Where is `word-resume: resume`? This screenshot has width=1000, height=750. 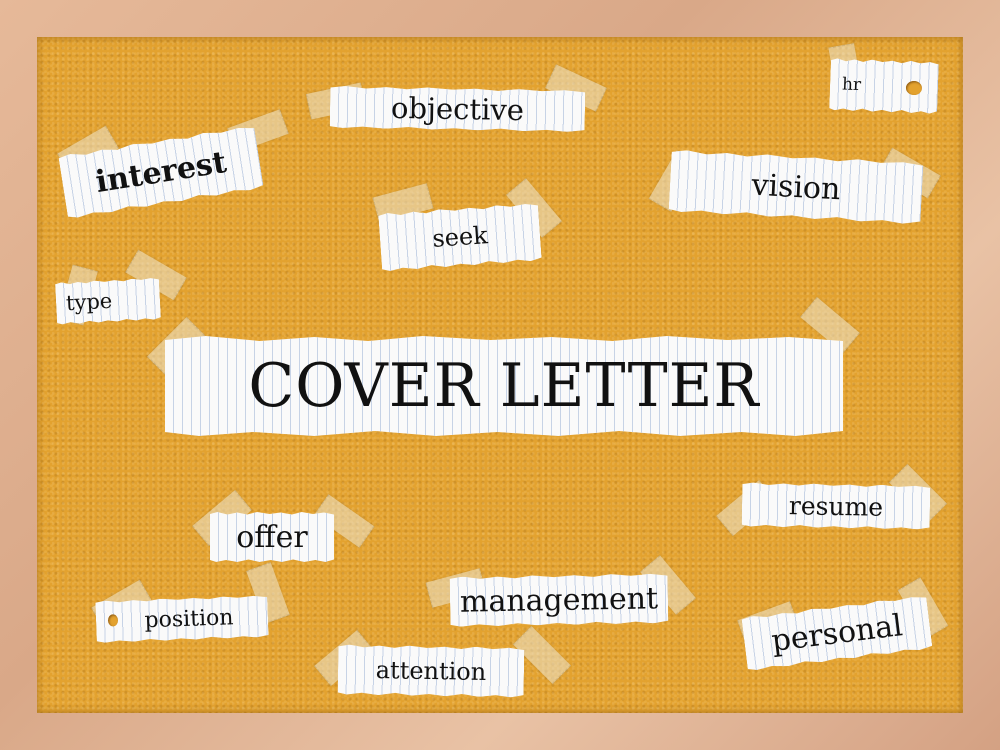 word-resume: resume is located at coordinates (836, 506).